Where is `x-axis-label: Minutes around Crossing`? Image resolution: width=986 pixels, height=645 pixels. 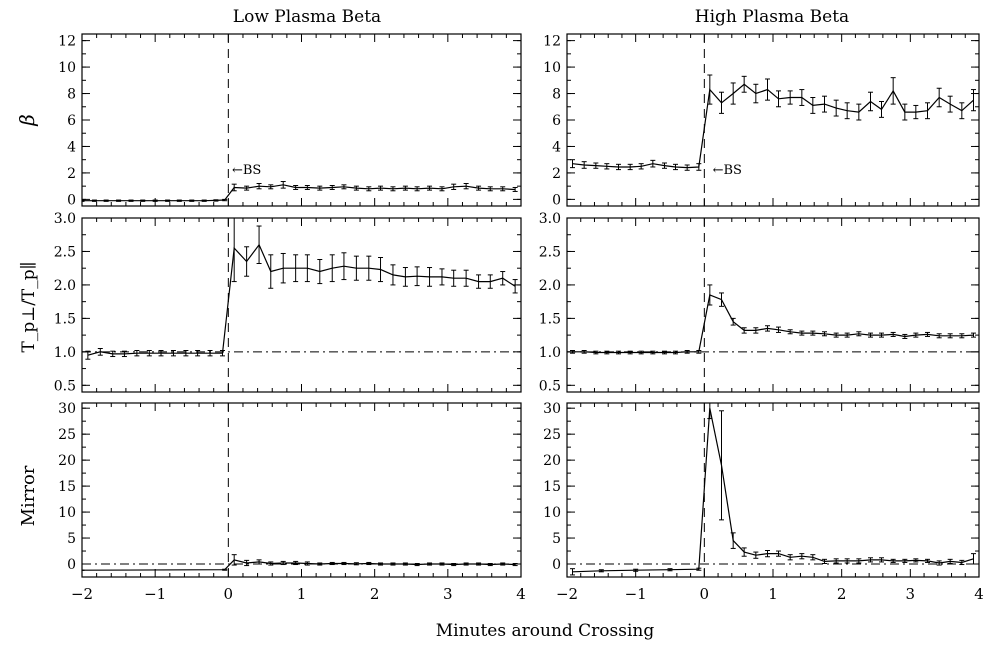
x-axis-label: Minutes around Crossing is located at coordinates (545, 631).